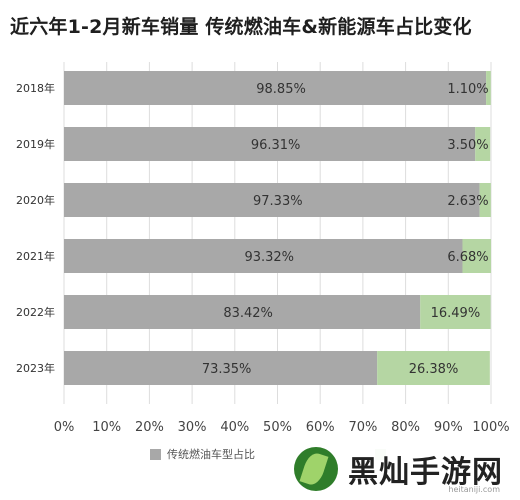  What do you see at coordinates (192, 427) in the screenshot?
I see `x-tick-label: 30%` at bounding box center [192, 427].